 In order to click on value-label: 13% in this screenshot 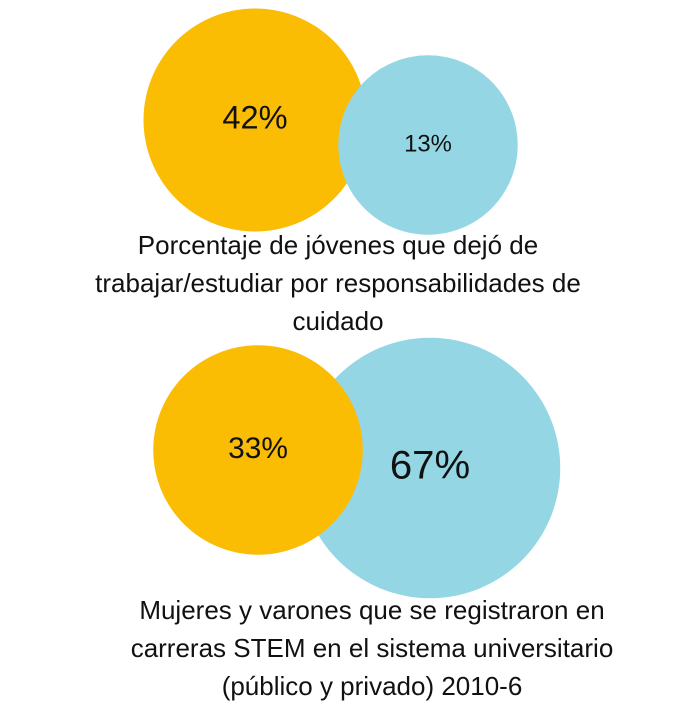, I will do `click(428, 143)`.